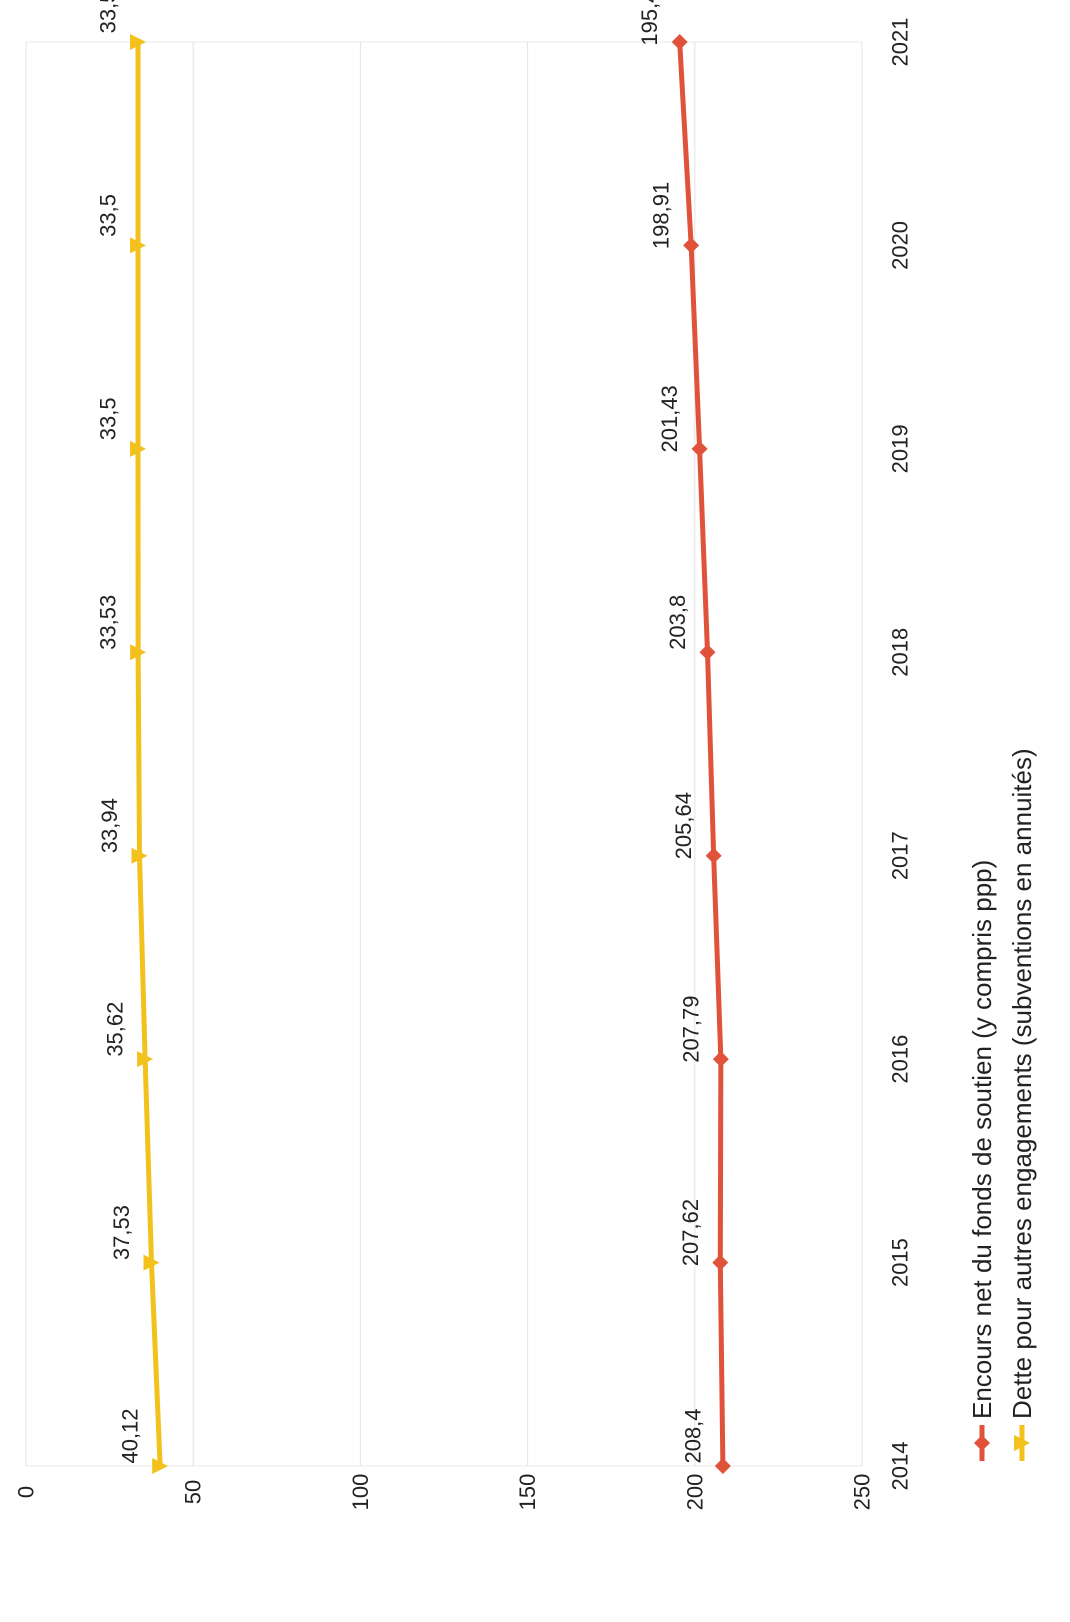  What do you see at coordinates (900, 1466) in the screenshot?
I see `x-tick-label: 2014` at bounding box center [900, 1466].